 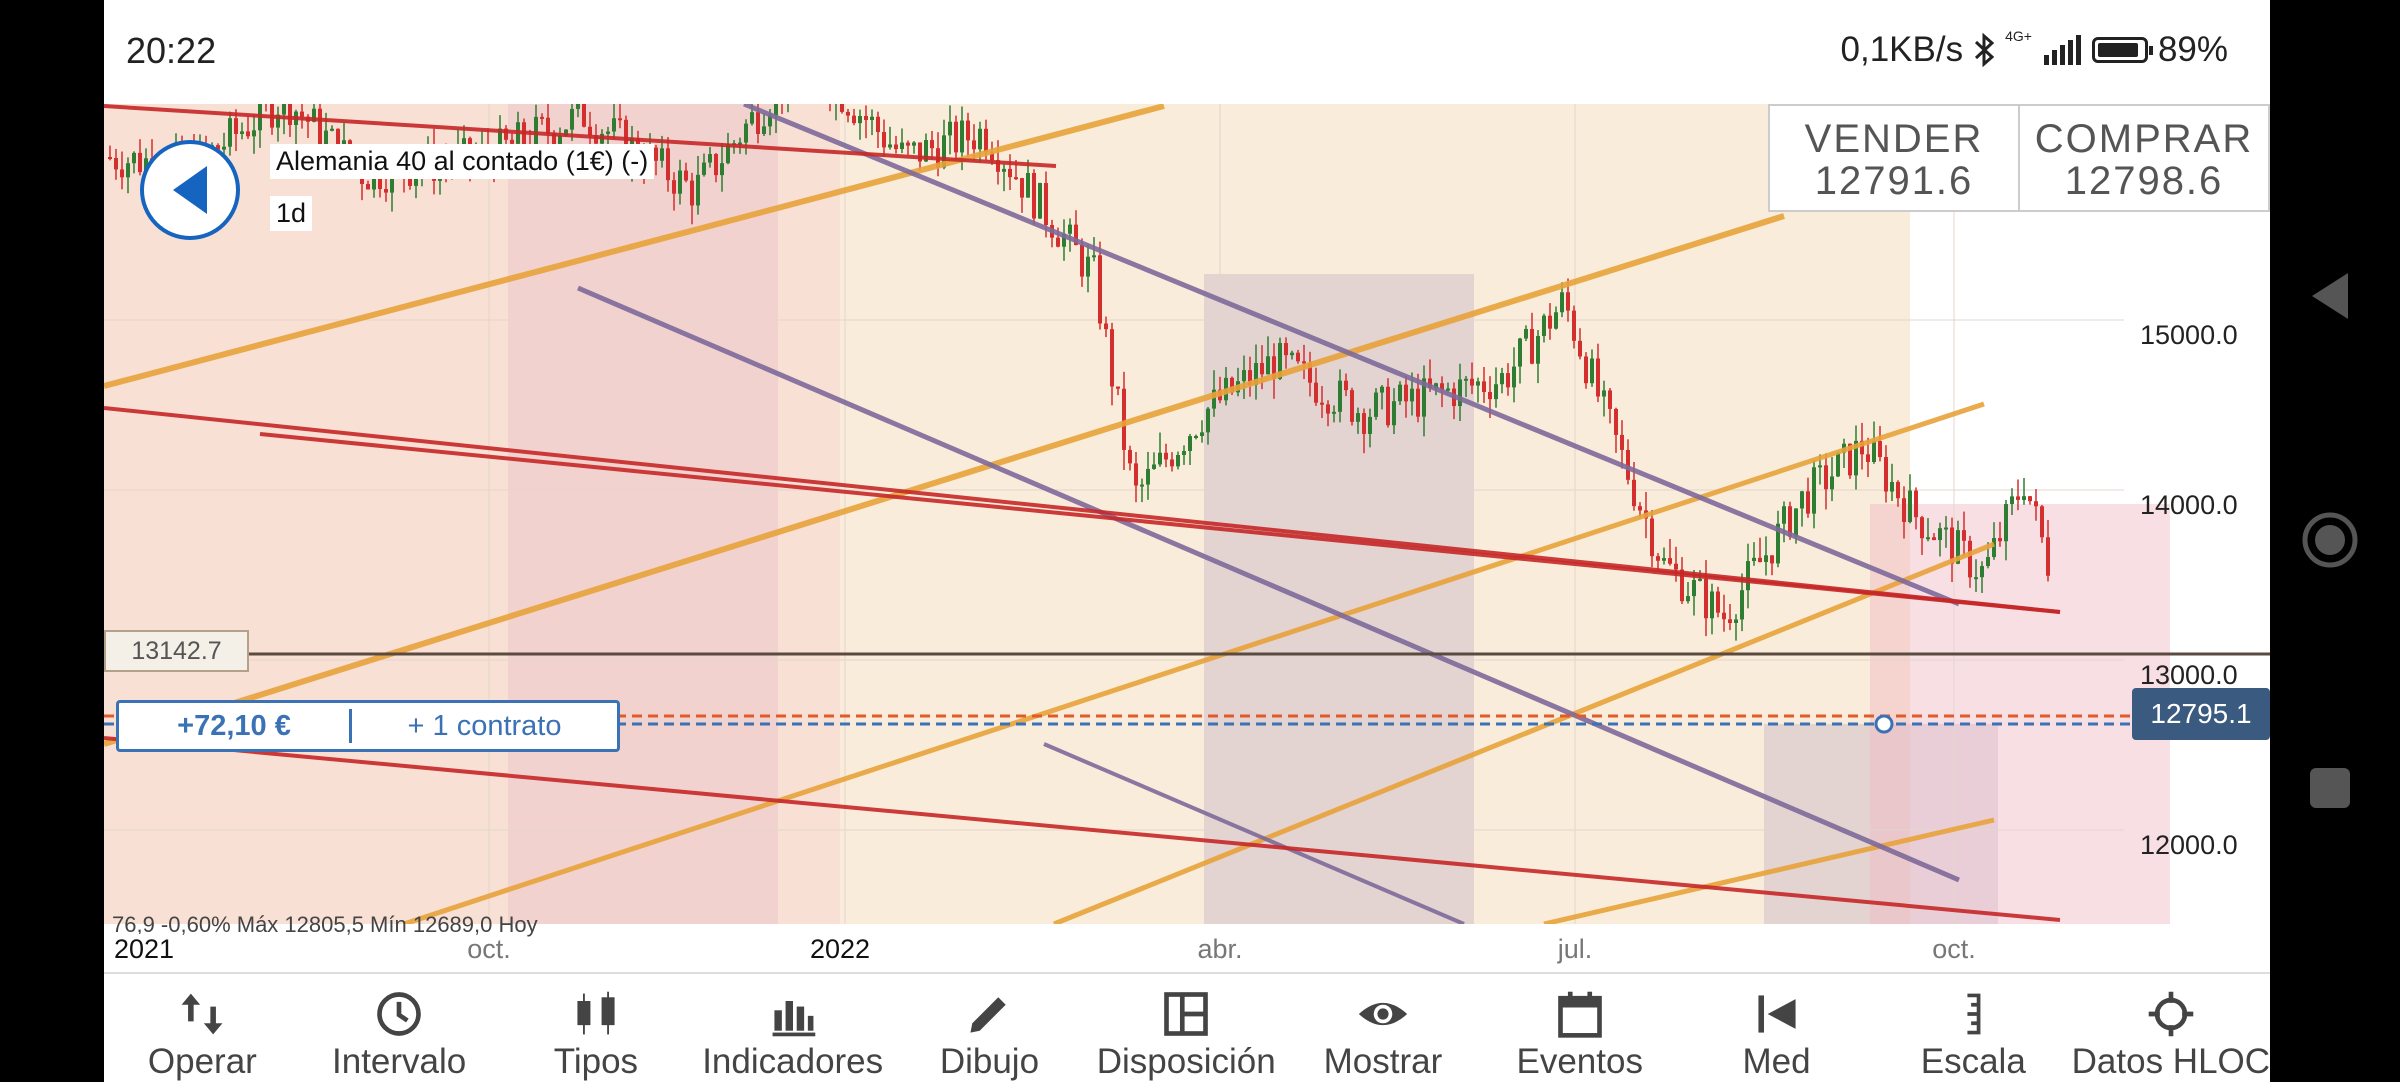 What do you see at coordinates (399, 1028) in the screenshot?
I see `tool-intervalo: Intervalo` at bounding box center [399, 1028].